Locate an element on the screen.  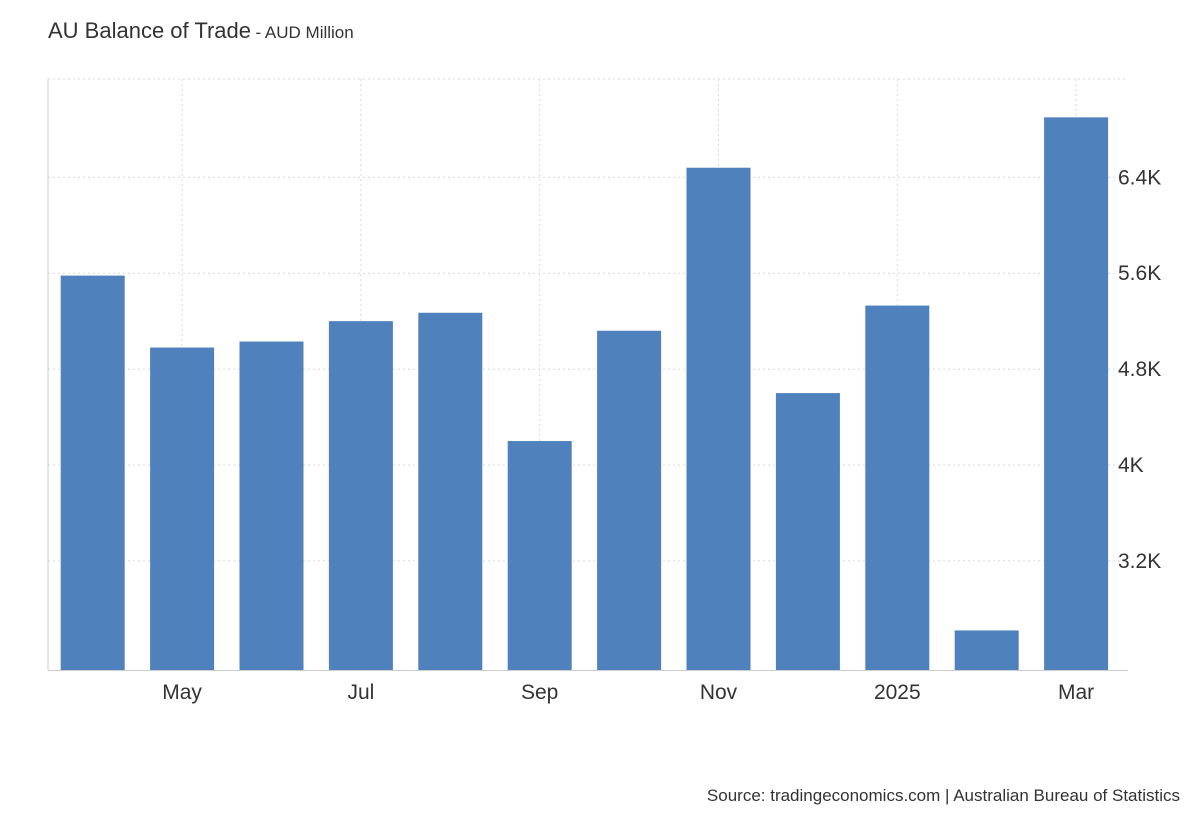
x-tick-label: Sep is located at coordinates (539, 692).